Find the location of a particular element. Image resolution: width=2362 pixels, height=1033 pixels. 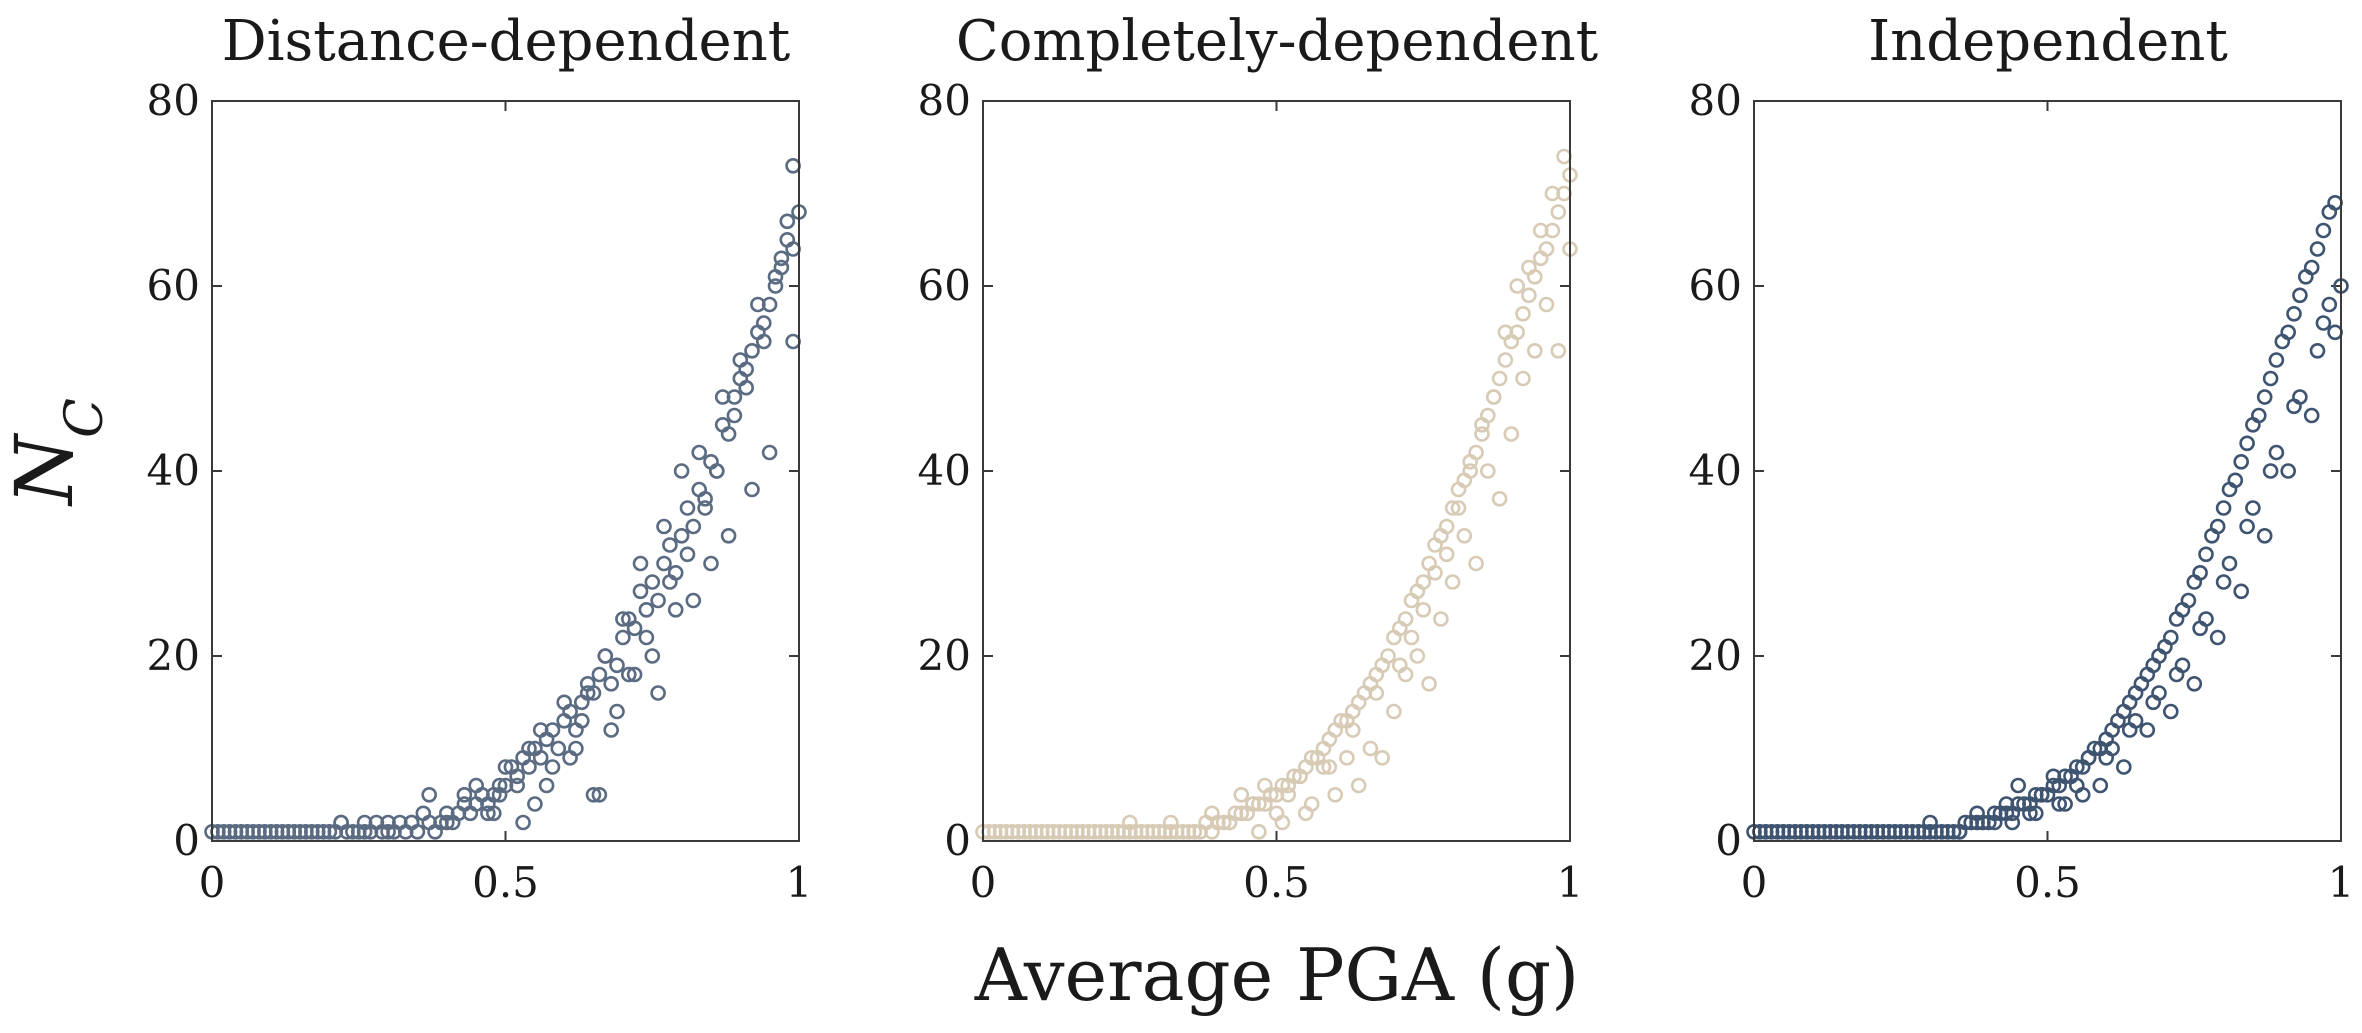

x-tick-label: 0 is located at coordinates (983, 882).